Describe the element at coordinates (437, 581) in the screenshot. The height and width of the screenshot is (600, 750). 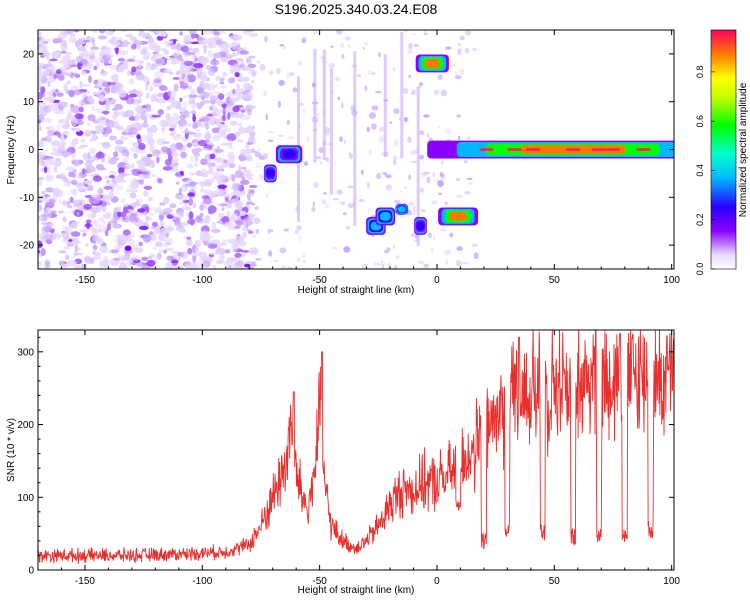
I see `x-tick-label: 0` at that location.